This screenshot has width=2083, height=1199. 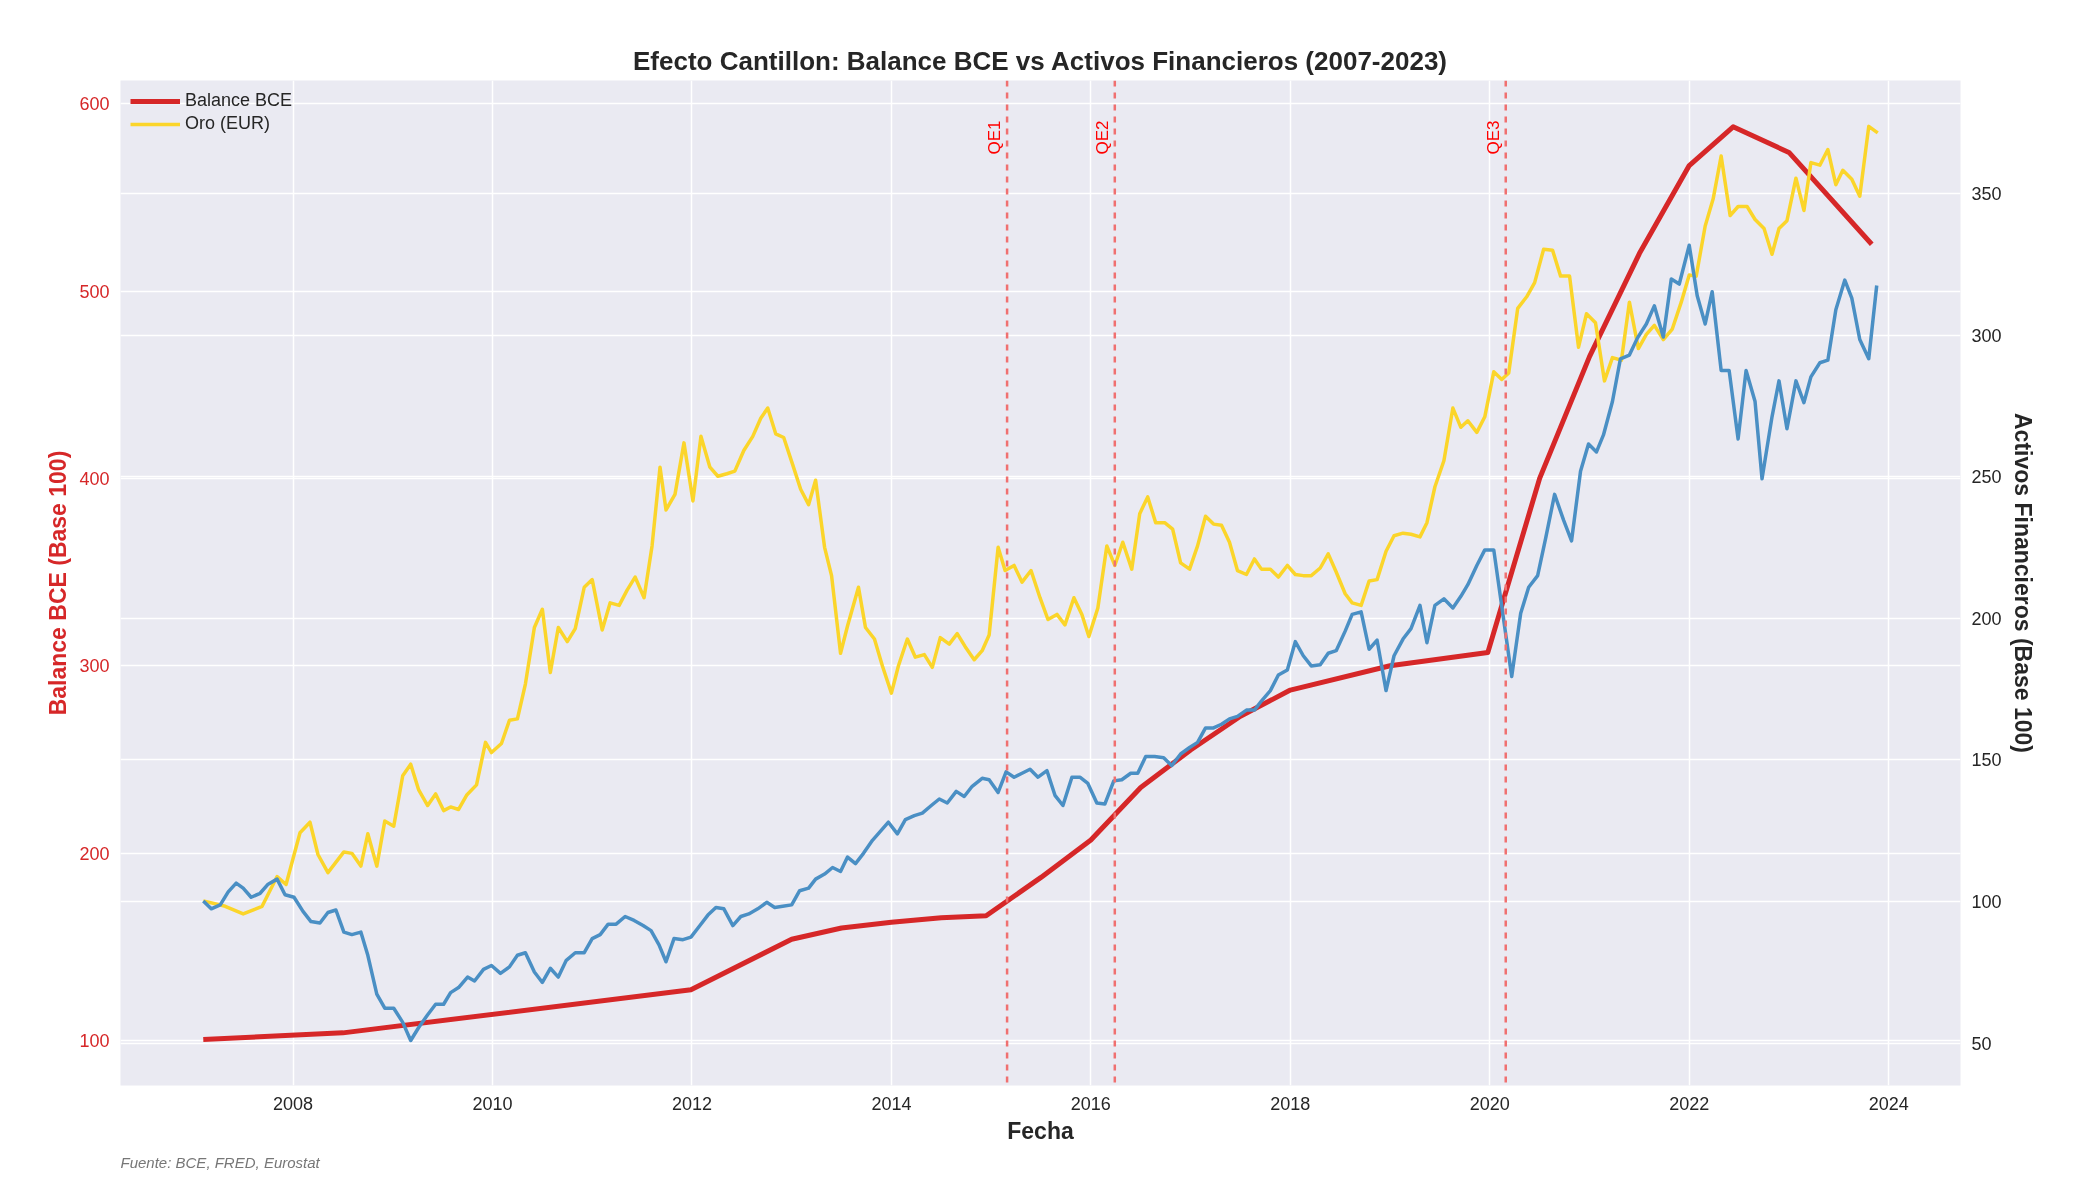 What do you see at coordinates (94, 853) in the screenshot?
I see `y-tick-label: 200` at bounding box center [94, 853].